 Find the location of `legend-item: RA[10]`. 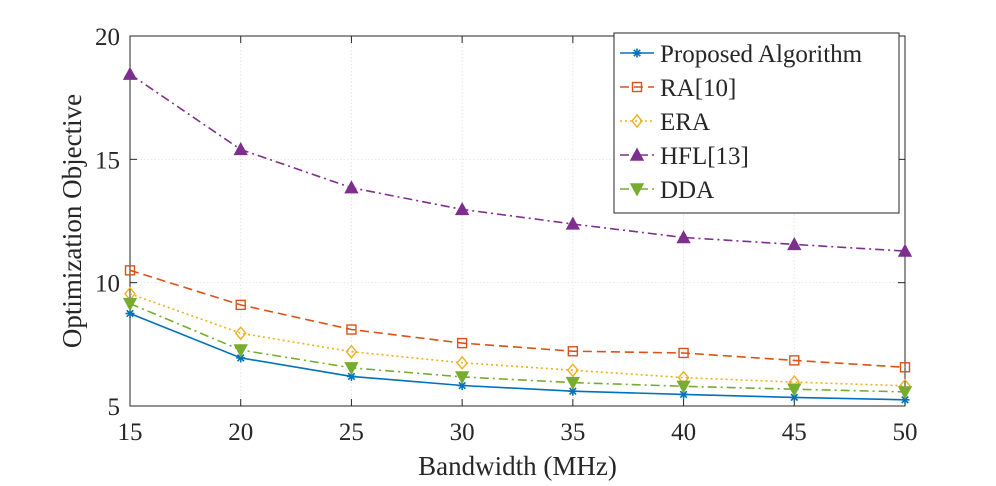

legend-item: RA[10] is located at coordinates (678, 88).